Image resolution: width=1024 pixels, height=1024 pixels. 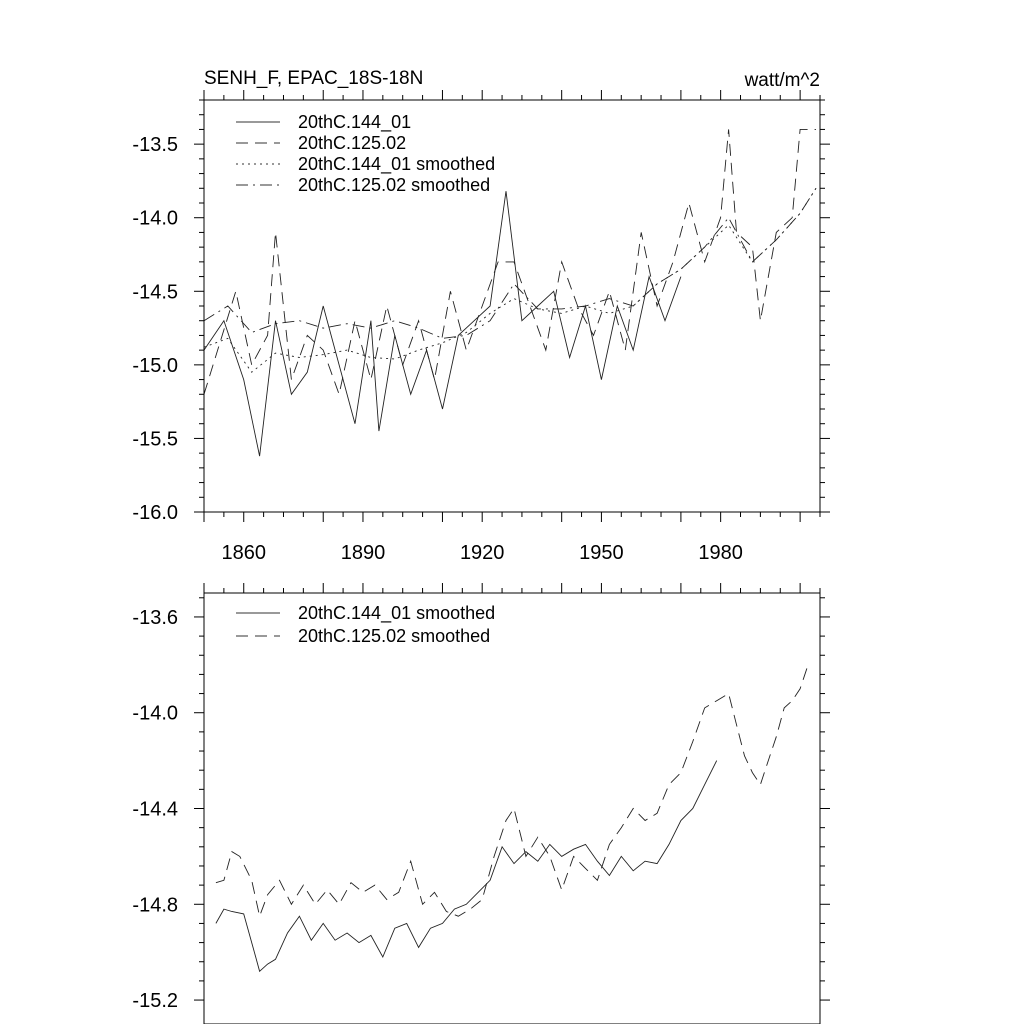 What do you see at coordinates (155, 618) in the screenshot?
I see `y-tick-label: -13.6` at bounding box center [155, 618].